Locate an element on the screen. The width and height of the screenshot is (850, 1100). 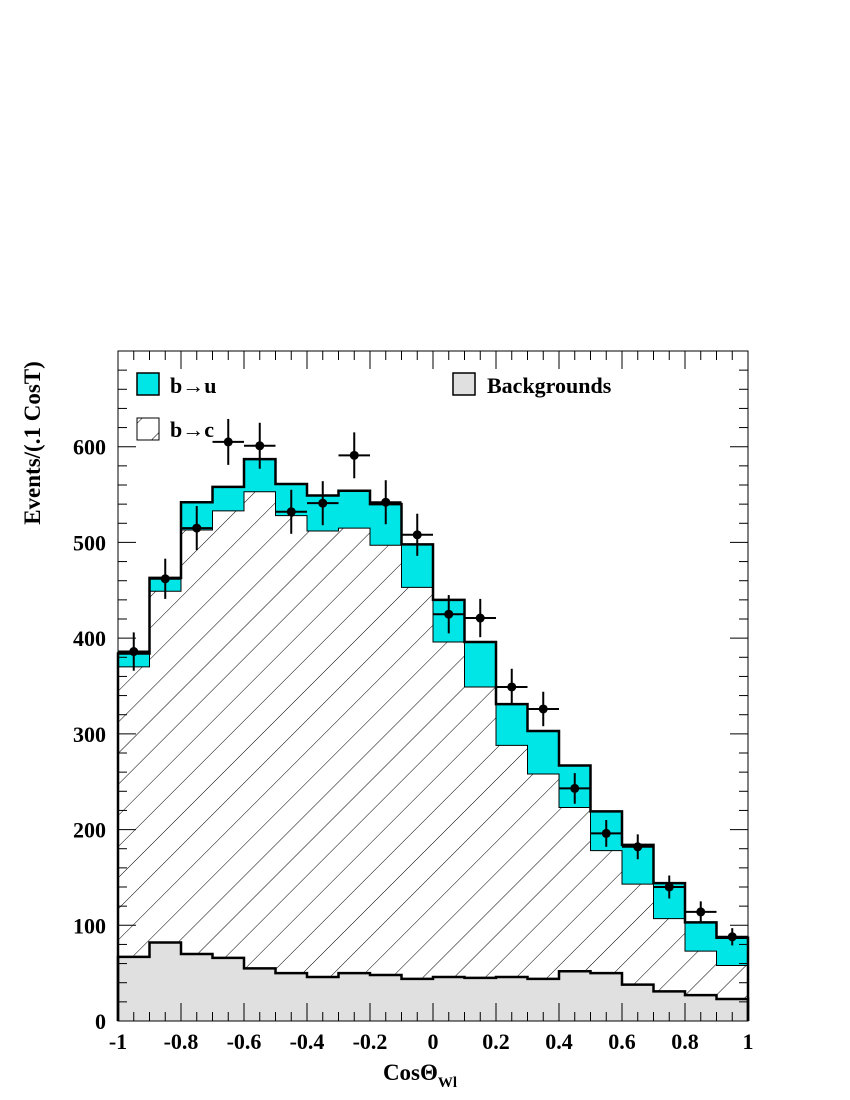
legend-swatch-bu is located at coordinates (148, 384).